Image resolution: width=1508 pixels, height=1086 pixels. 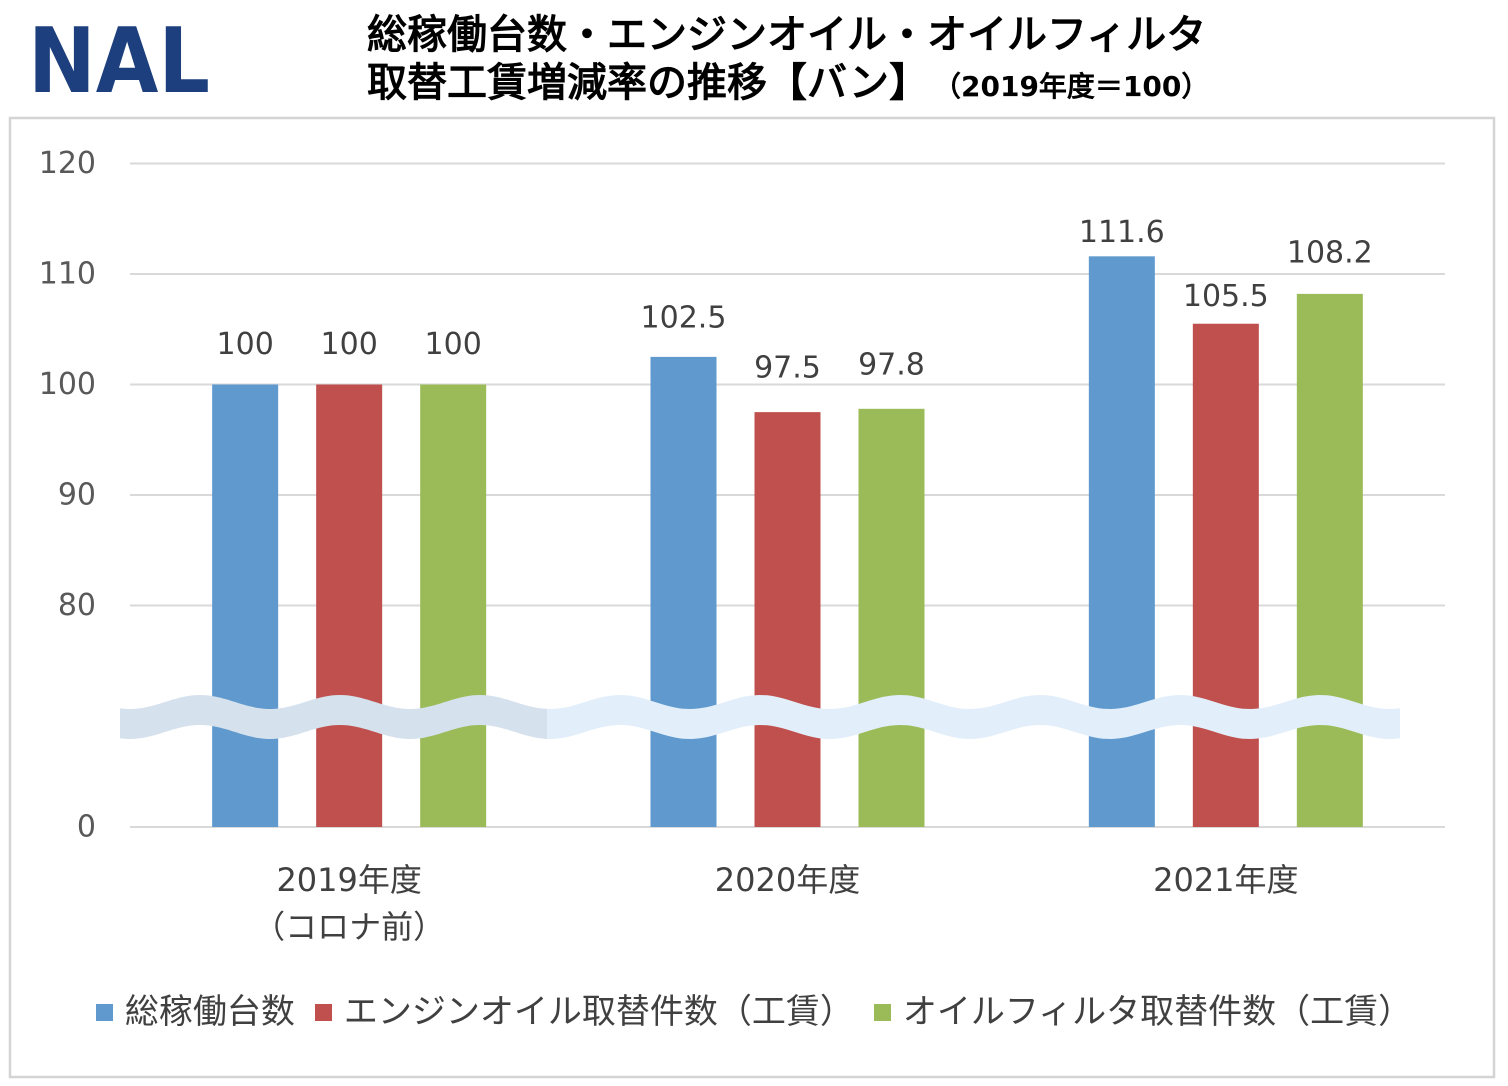 What do you see at coordinates (1225, 575) in the screenshot?
I see `bar-engine-oil-replacement-fy2021` at bounding box center [1225, 575].